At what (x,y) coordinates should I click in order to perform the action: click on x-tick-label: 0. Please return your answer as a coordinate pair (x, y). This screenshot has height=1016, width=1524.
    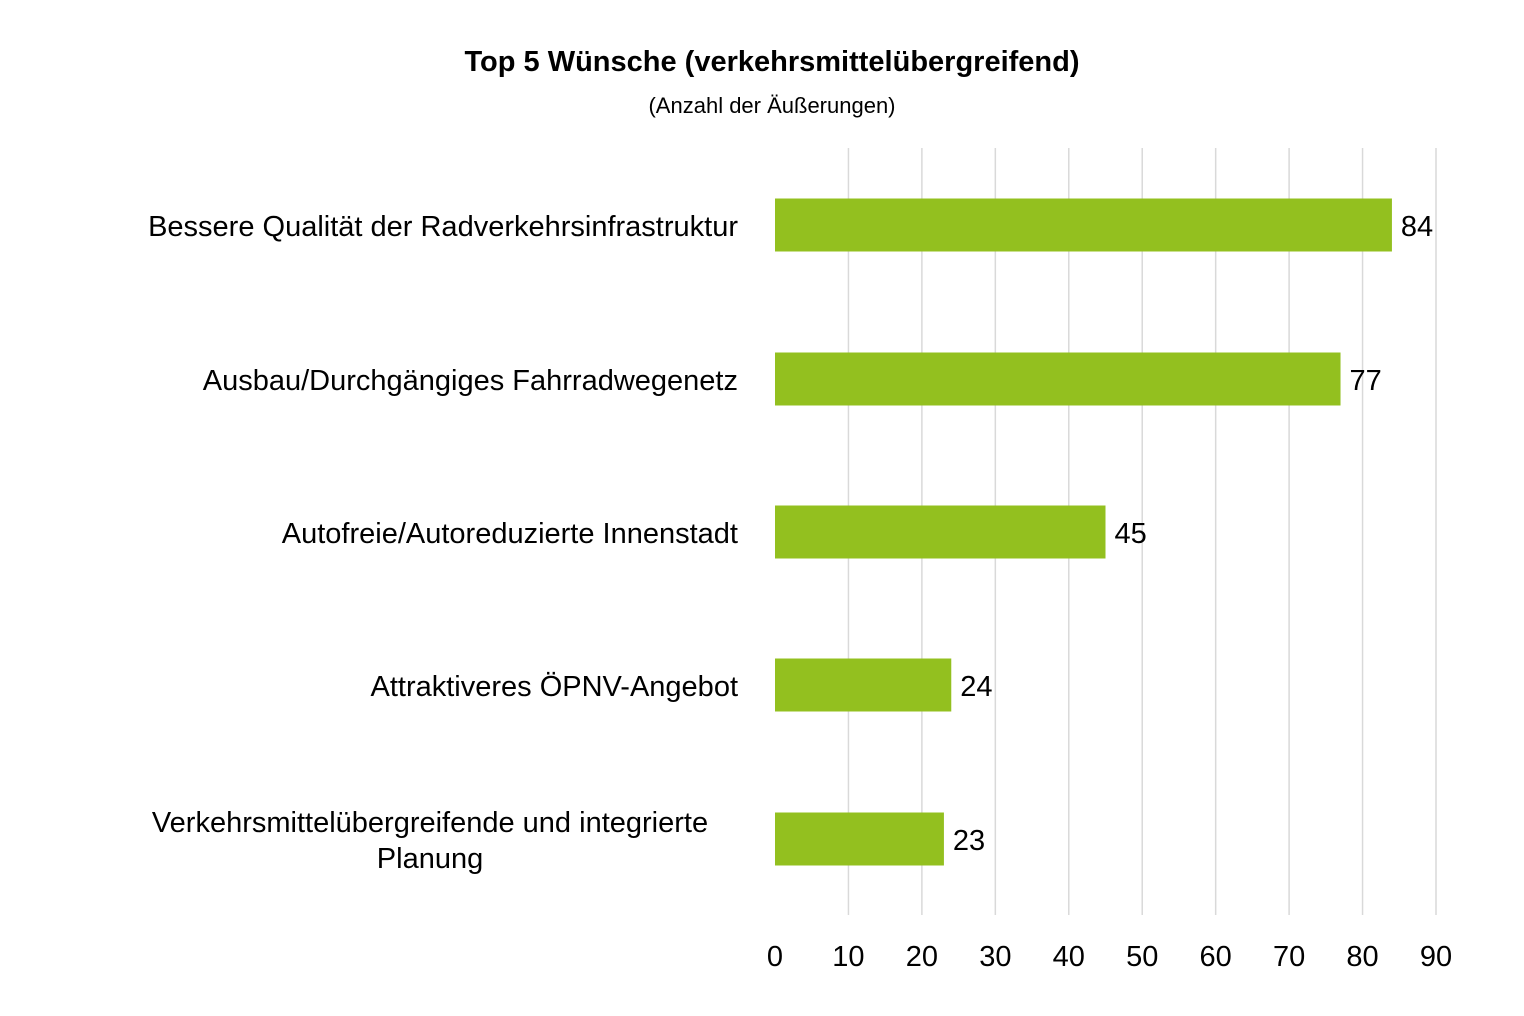
    Looking at the image, I should click on (775, 957).